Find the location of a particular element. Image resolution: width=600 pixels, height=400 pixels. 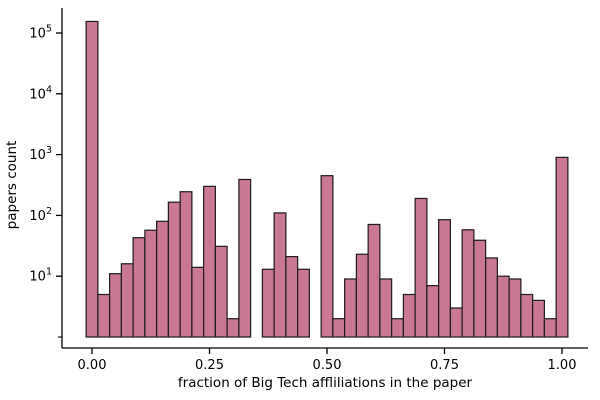

y-tick-label: 10² is located at coordinates (40, 215).